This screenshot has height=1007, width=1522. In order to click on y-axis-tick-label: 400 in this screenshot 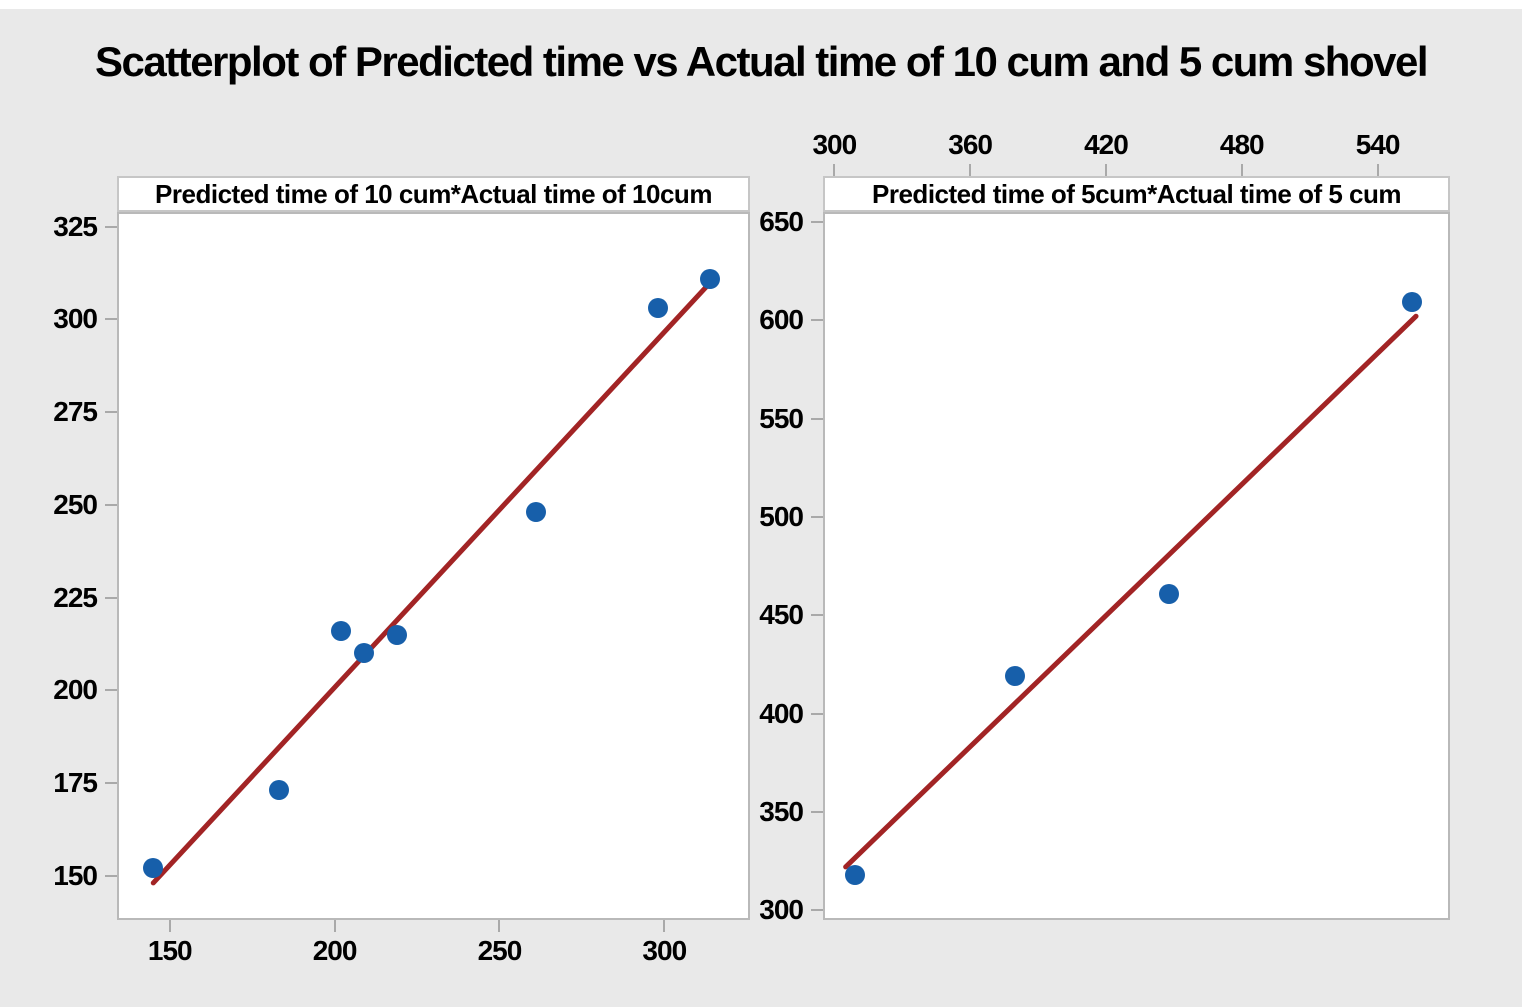, I will do `click(781, 713)`.